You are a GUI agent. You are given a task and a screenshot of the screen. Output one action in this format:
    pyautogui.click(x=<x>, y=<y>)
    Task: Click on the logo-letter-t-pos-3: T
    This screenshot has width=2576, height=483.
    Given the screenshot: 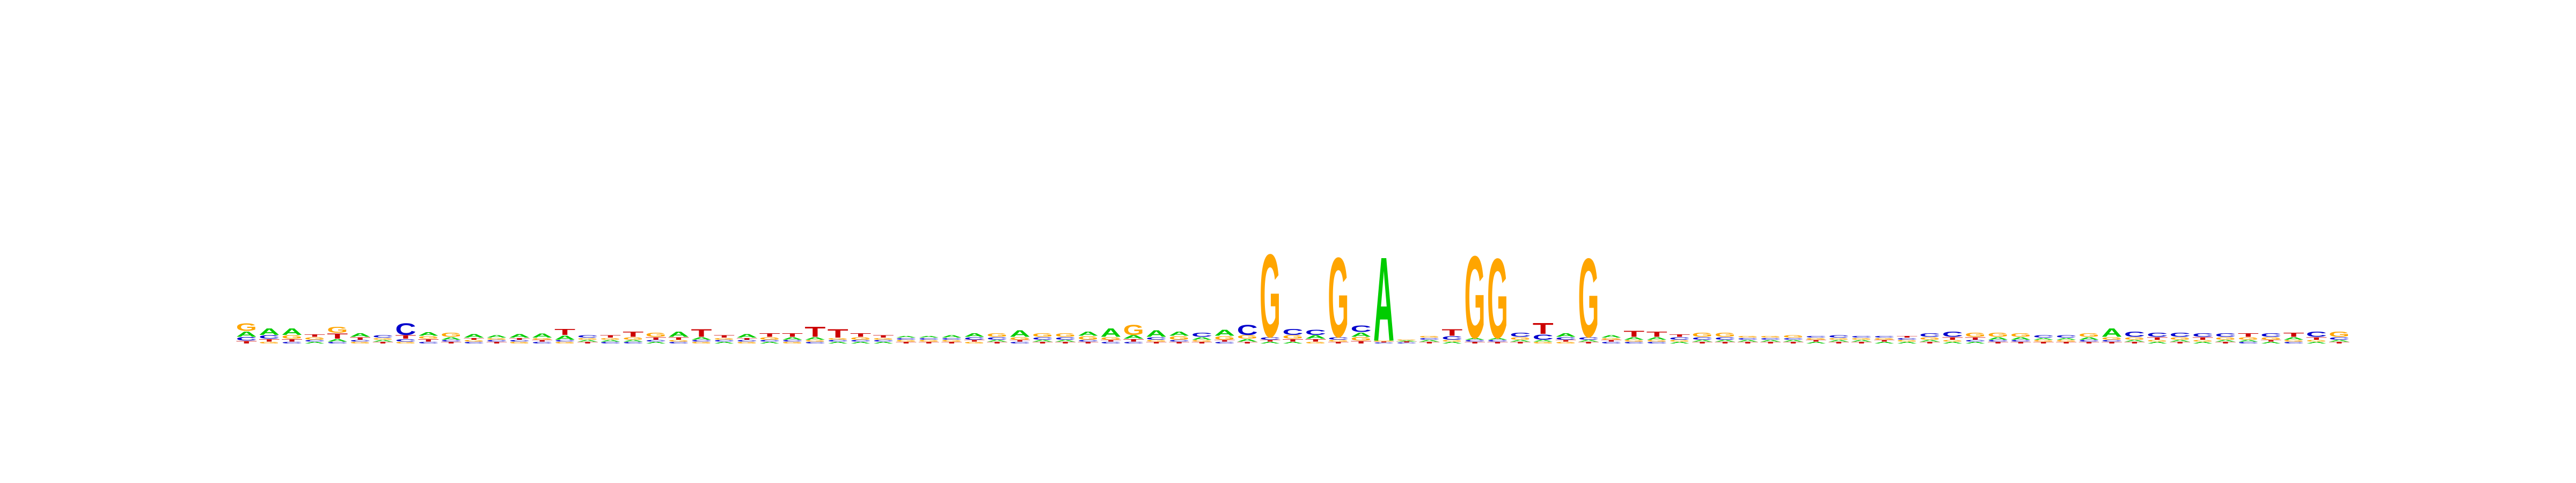 What is the action you would take?
    pyautogui.click(x=291, y=340)
    